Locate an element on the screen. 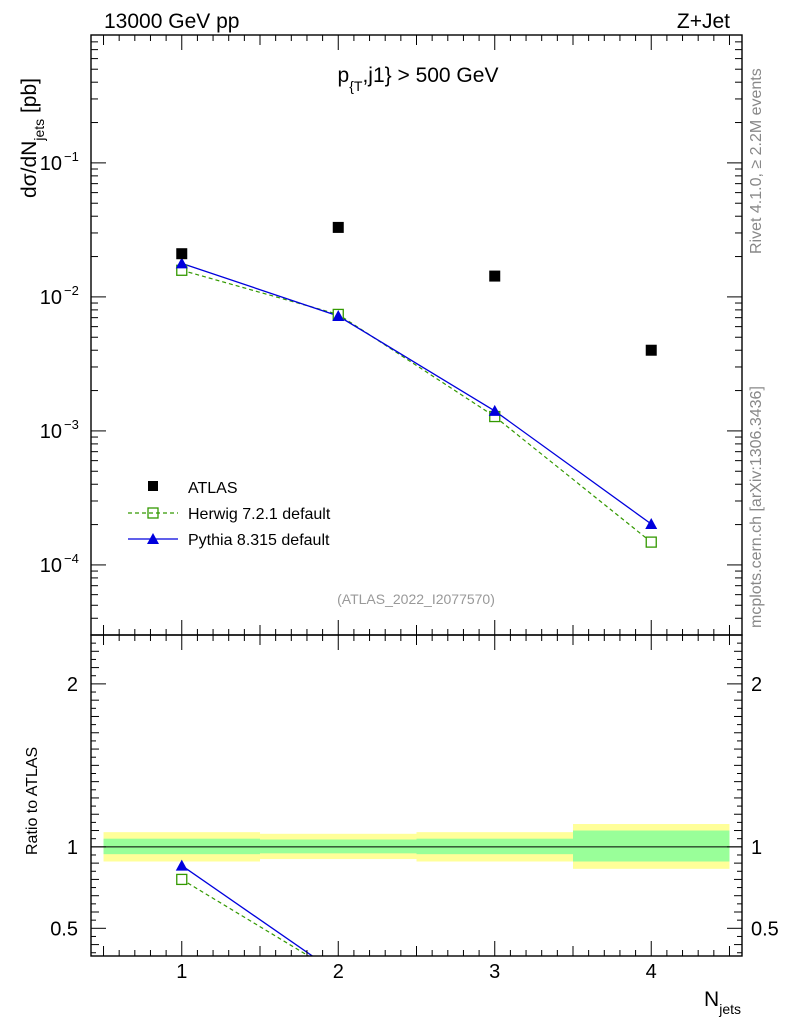 The width and height of the screenshot is (786, 1024). analysis-watermark: (ATLAS_2022_I2077570) is located at coordinates (416, 599).